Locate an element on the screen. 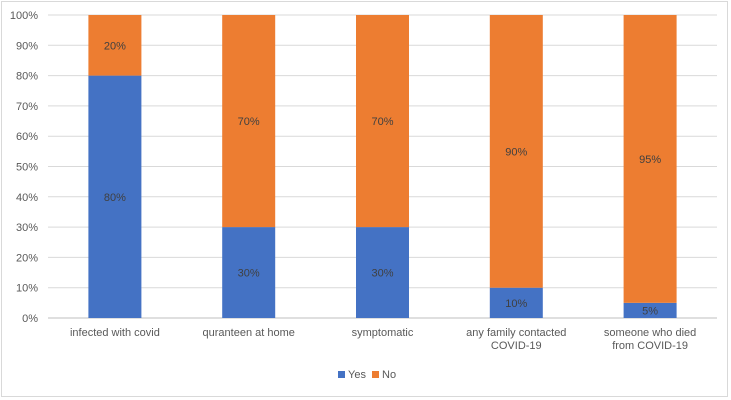 This screenshot has height=400, width=731. y-tick-label: 40% is located at coordinates (27, 198).